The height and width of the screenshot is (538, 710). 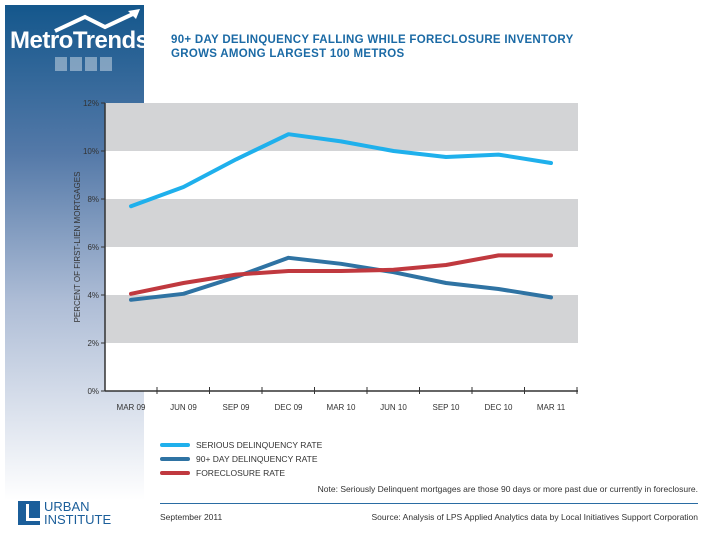 I want to click on logo-bars, so click(x=83, y=64).